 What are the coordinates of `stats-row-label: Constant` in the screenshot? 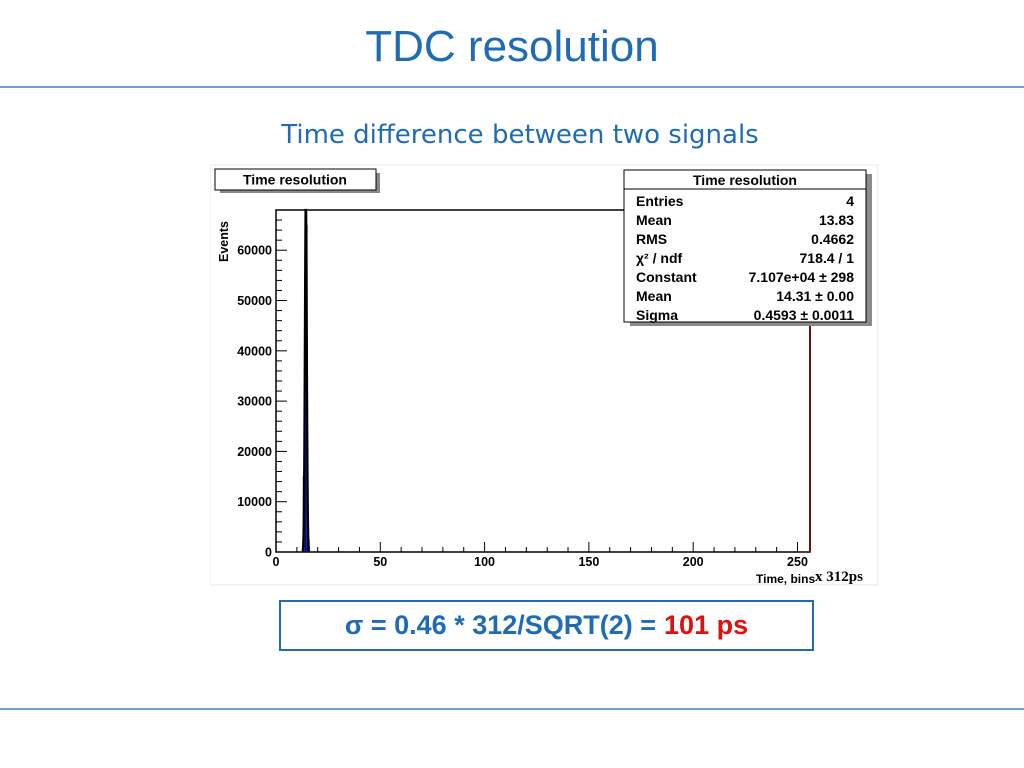 It's located at (666, 277).